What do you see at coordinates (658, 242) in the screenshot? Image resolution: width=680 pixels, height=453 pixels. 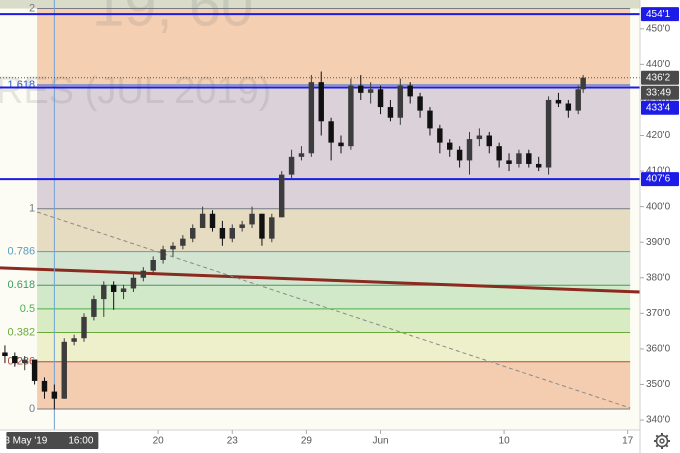 I see `y-tick-label: 390'0` at bounding box center [658, 242].